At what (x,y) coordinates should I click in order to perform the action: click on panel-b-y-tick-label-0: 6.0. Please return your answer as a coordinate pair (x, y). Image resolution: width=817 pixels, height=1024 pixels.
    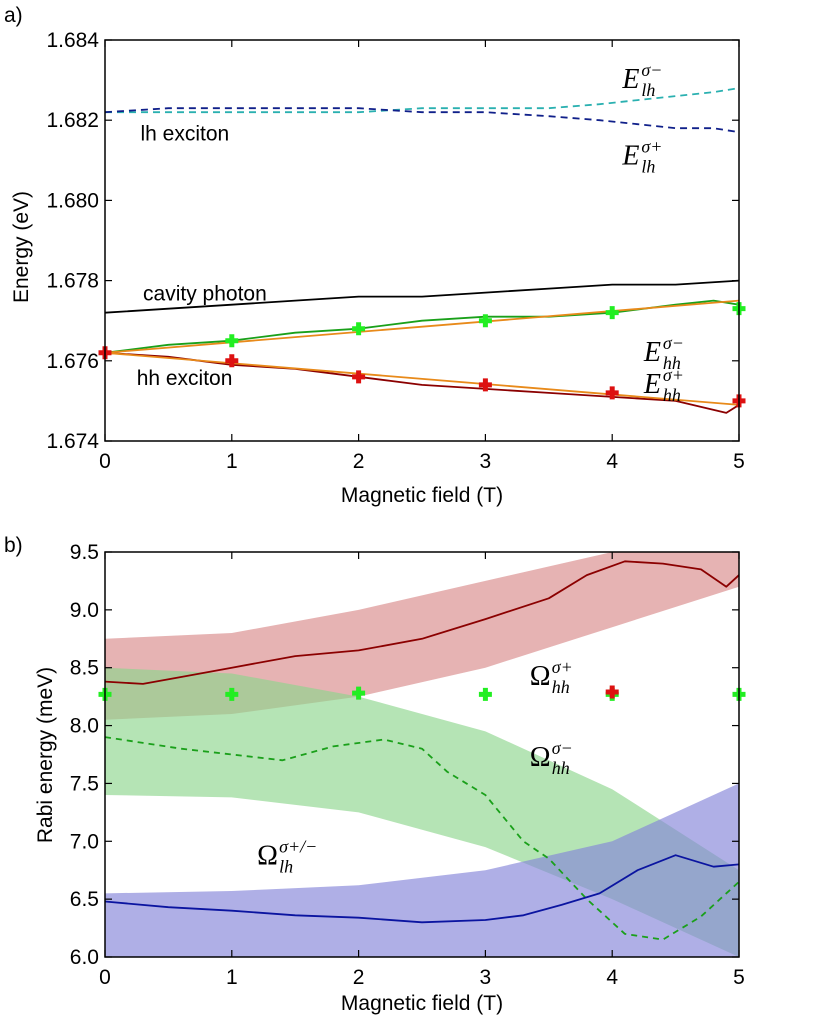
    Looking at the image, I should click on (84, 957).